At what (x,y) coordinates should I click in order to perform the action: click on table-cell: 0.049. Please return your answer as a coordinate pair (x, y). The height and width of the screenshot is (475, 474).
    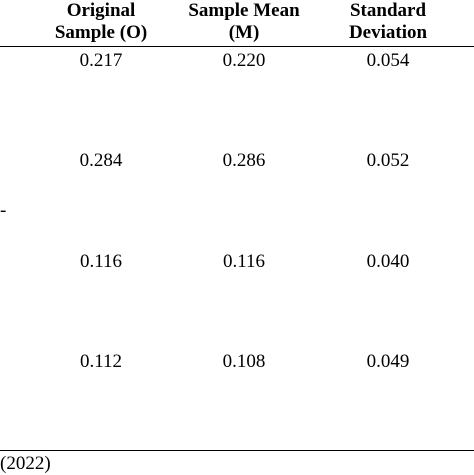
    Looking at the image, I should click on (388, 361).